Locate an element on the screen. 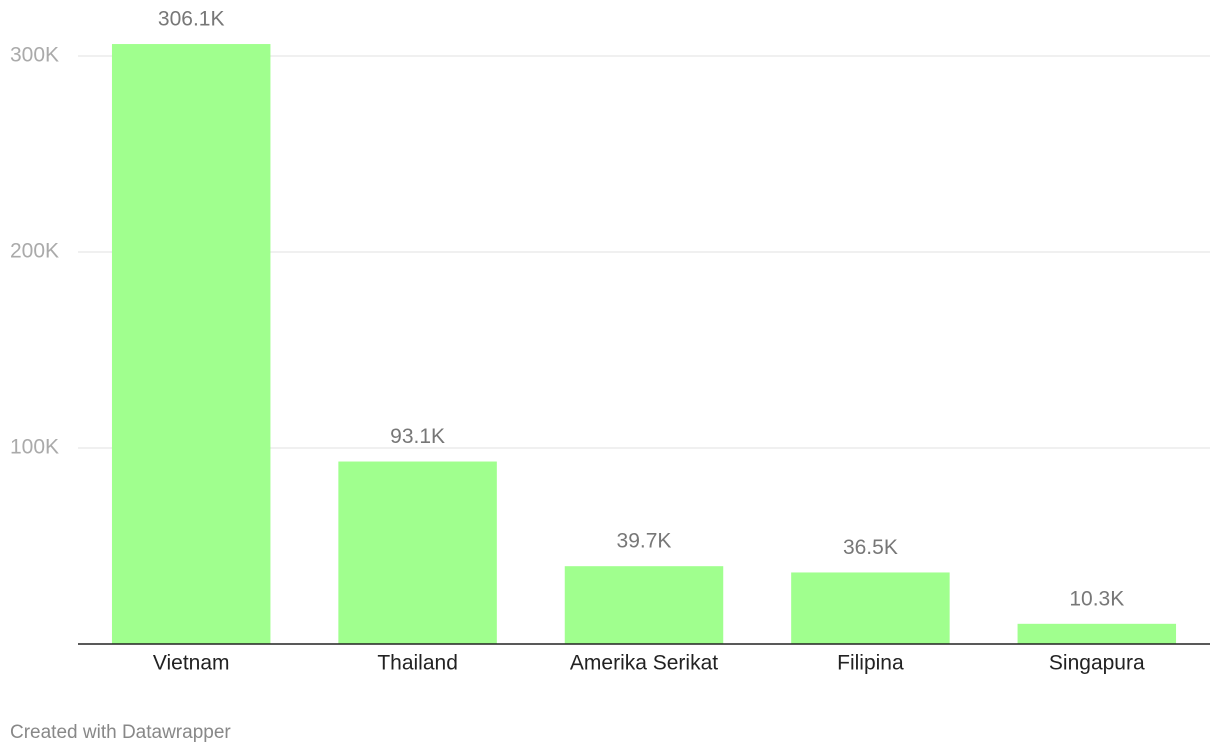 The height and width of the screenshot is (756, 1220). x-tick-label: Thailand is located at coordinates (417, 663).